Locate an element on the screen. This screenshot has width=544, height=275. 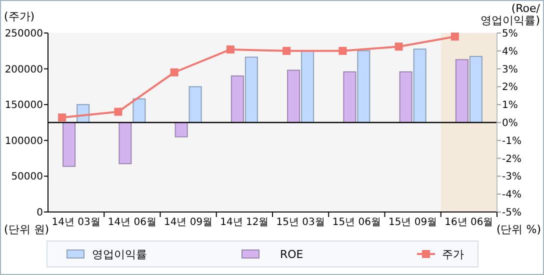
y2-tick-label: -5% is located at coordinates (512, 213).